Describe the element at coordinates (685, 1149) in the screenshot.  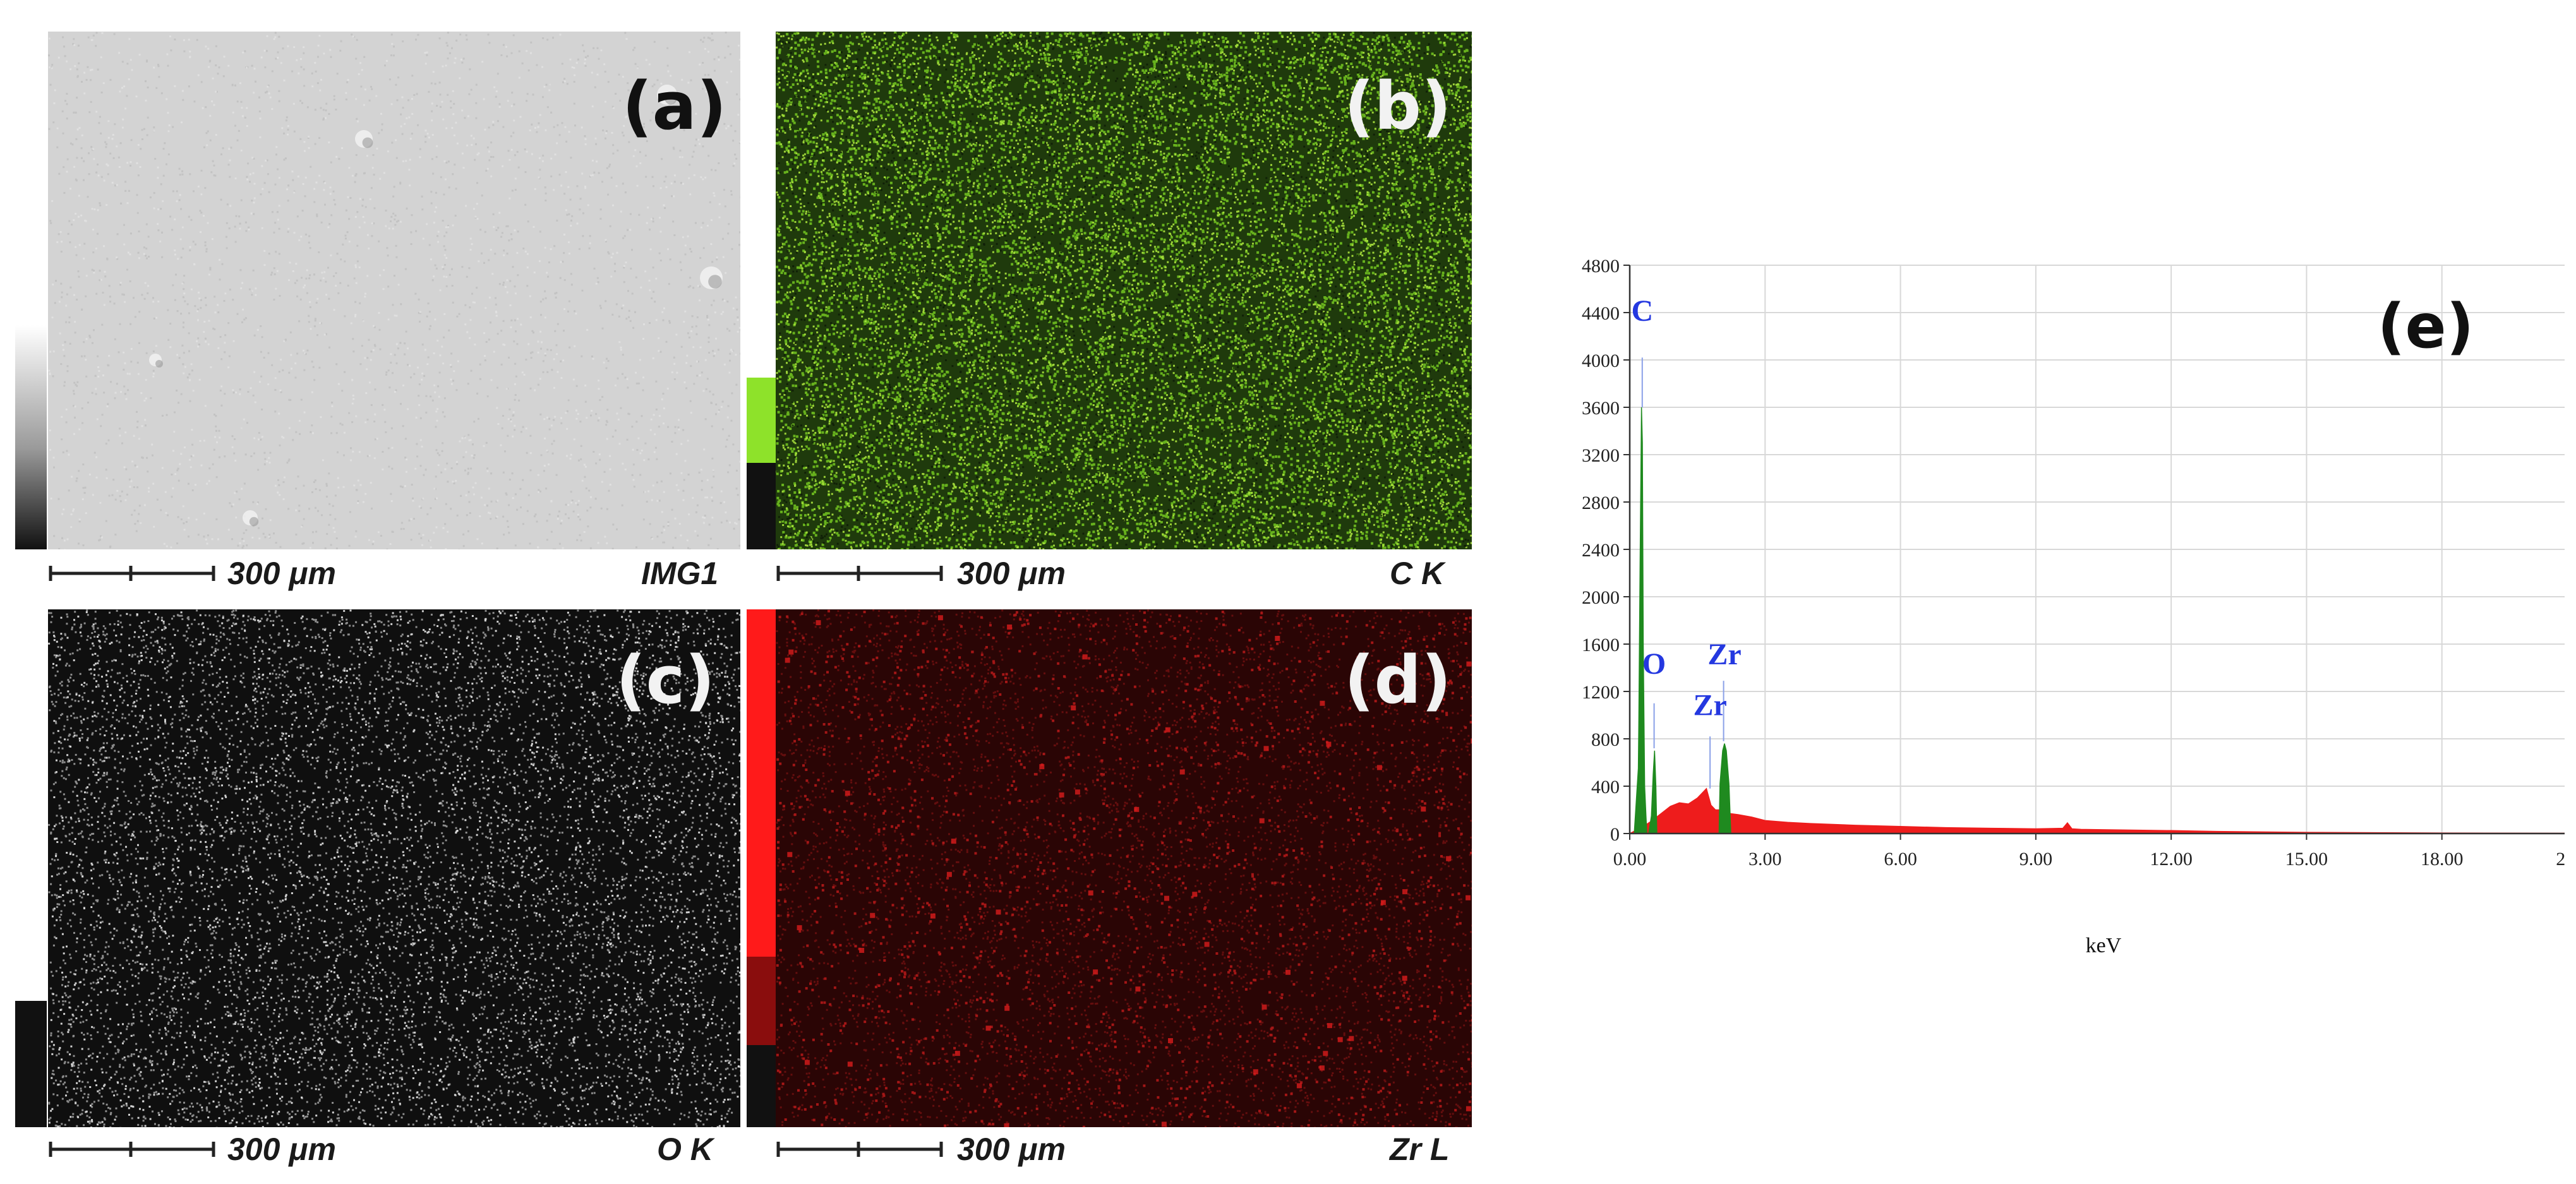
I see `channel-label-c: O K` at that location.